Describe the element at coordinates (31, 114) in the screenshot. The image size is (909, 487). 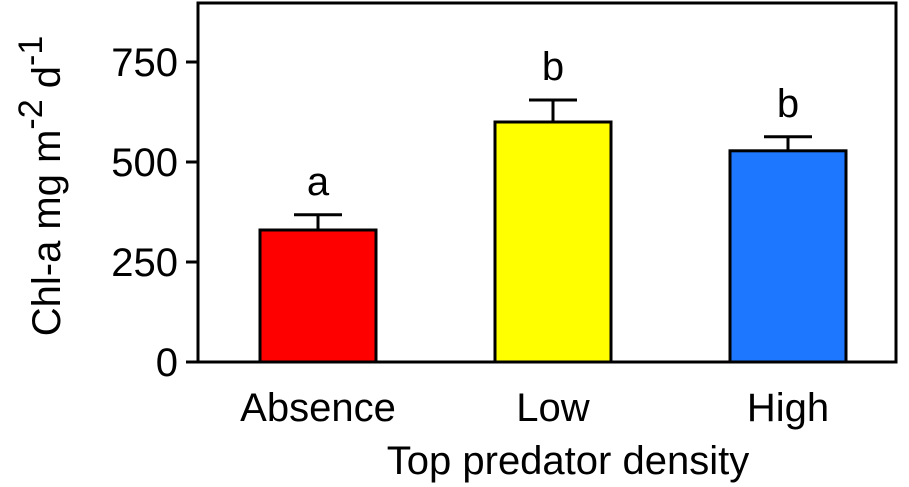
I see `y-axis-title-exp1: -2` at that location.